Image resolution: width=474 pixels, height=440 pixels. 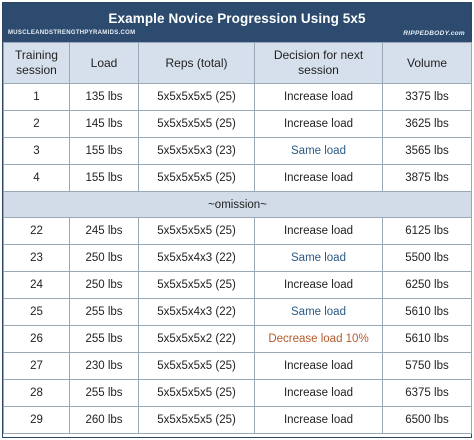 I want to click on cell-session: 4, so click(x=36, y=178).